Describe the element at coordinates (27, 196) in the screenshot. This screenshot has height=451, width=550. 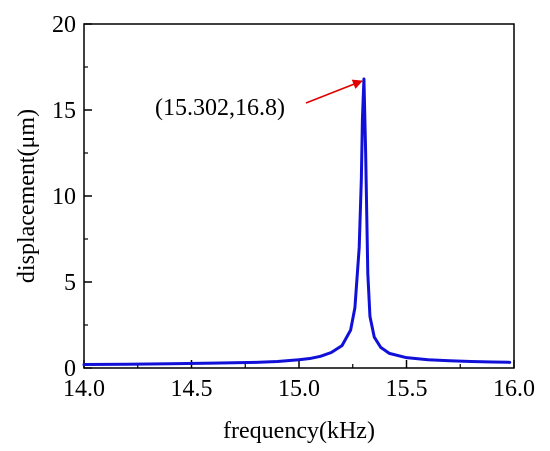
I see `y-axis-title: displacement(μm)` at that location.